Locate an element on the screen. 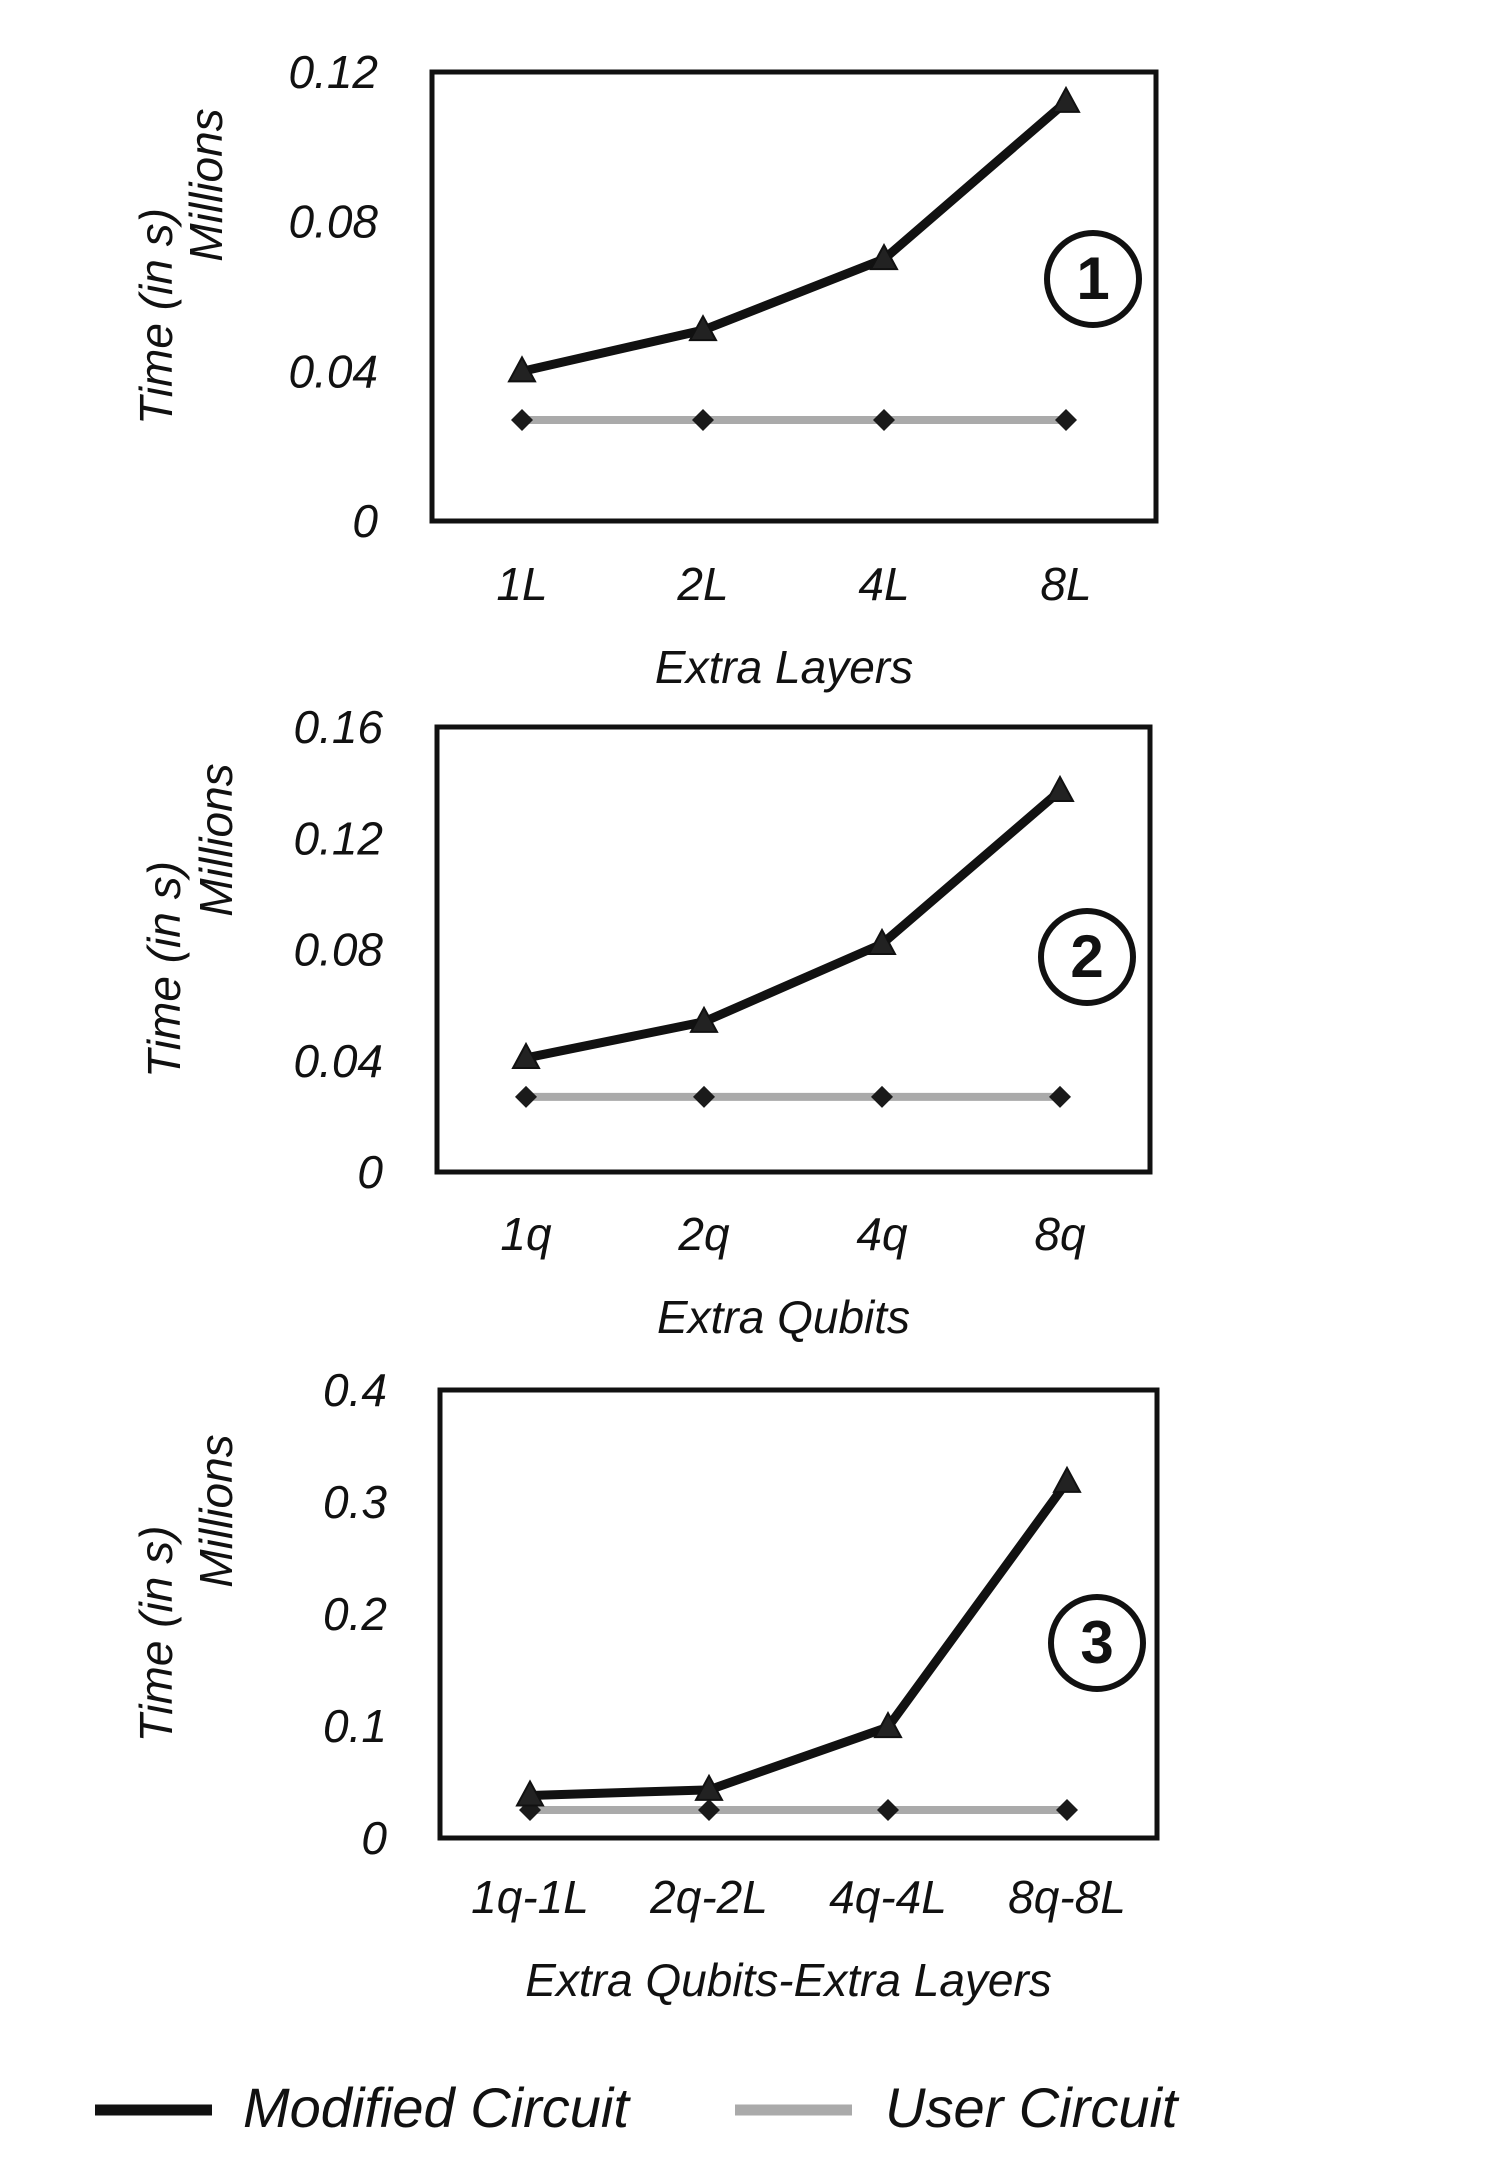 The image size is (1495, 2180). x-tick-label: 2q-2L is located at coordinates (708, 1897).